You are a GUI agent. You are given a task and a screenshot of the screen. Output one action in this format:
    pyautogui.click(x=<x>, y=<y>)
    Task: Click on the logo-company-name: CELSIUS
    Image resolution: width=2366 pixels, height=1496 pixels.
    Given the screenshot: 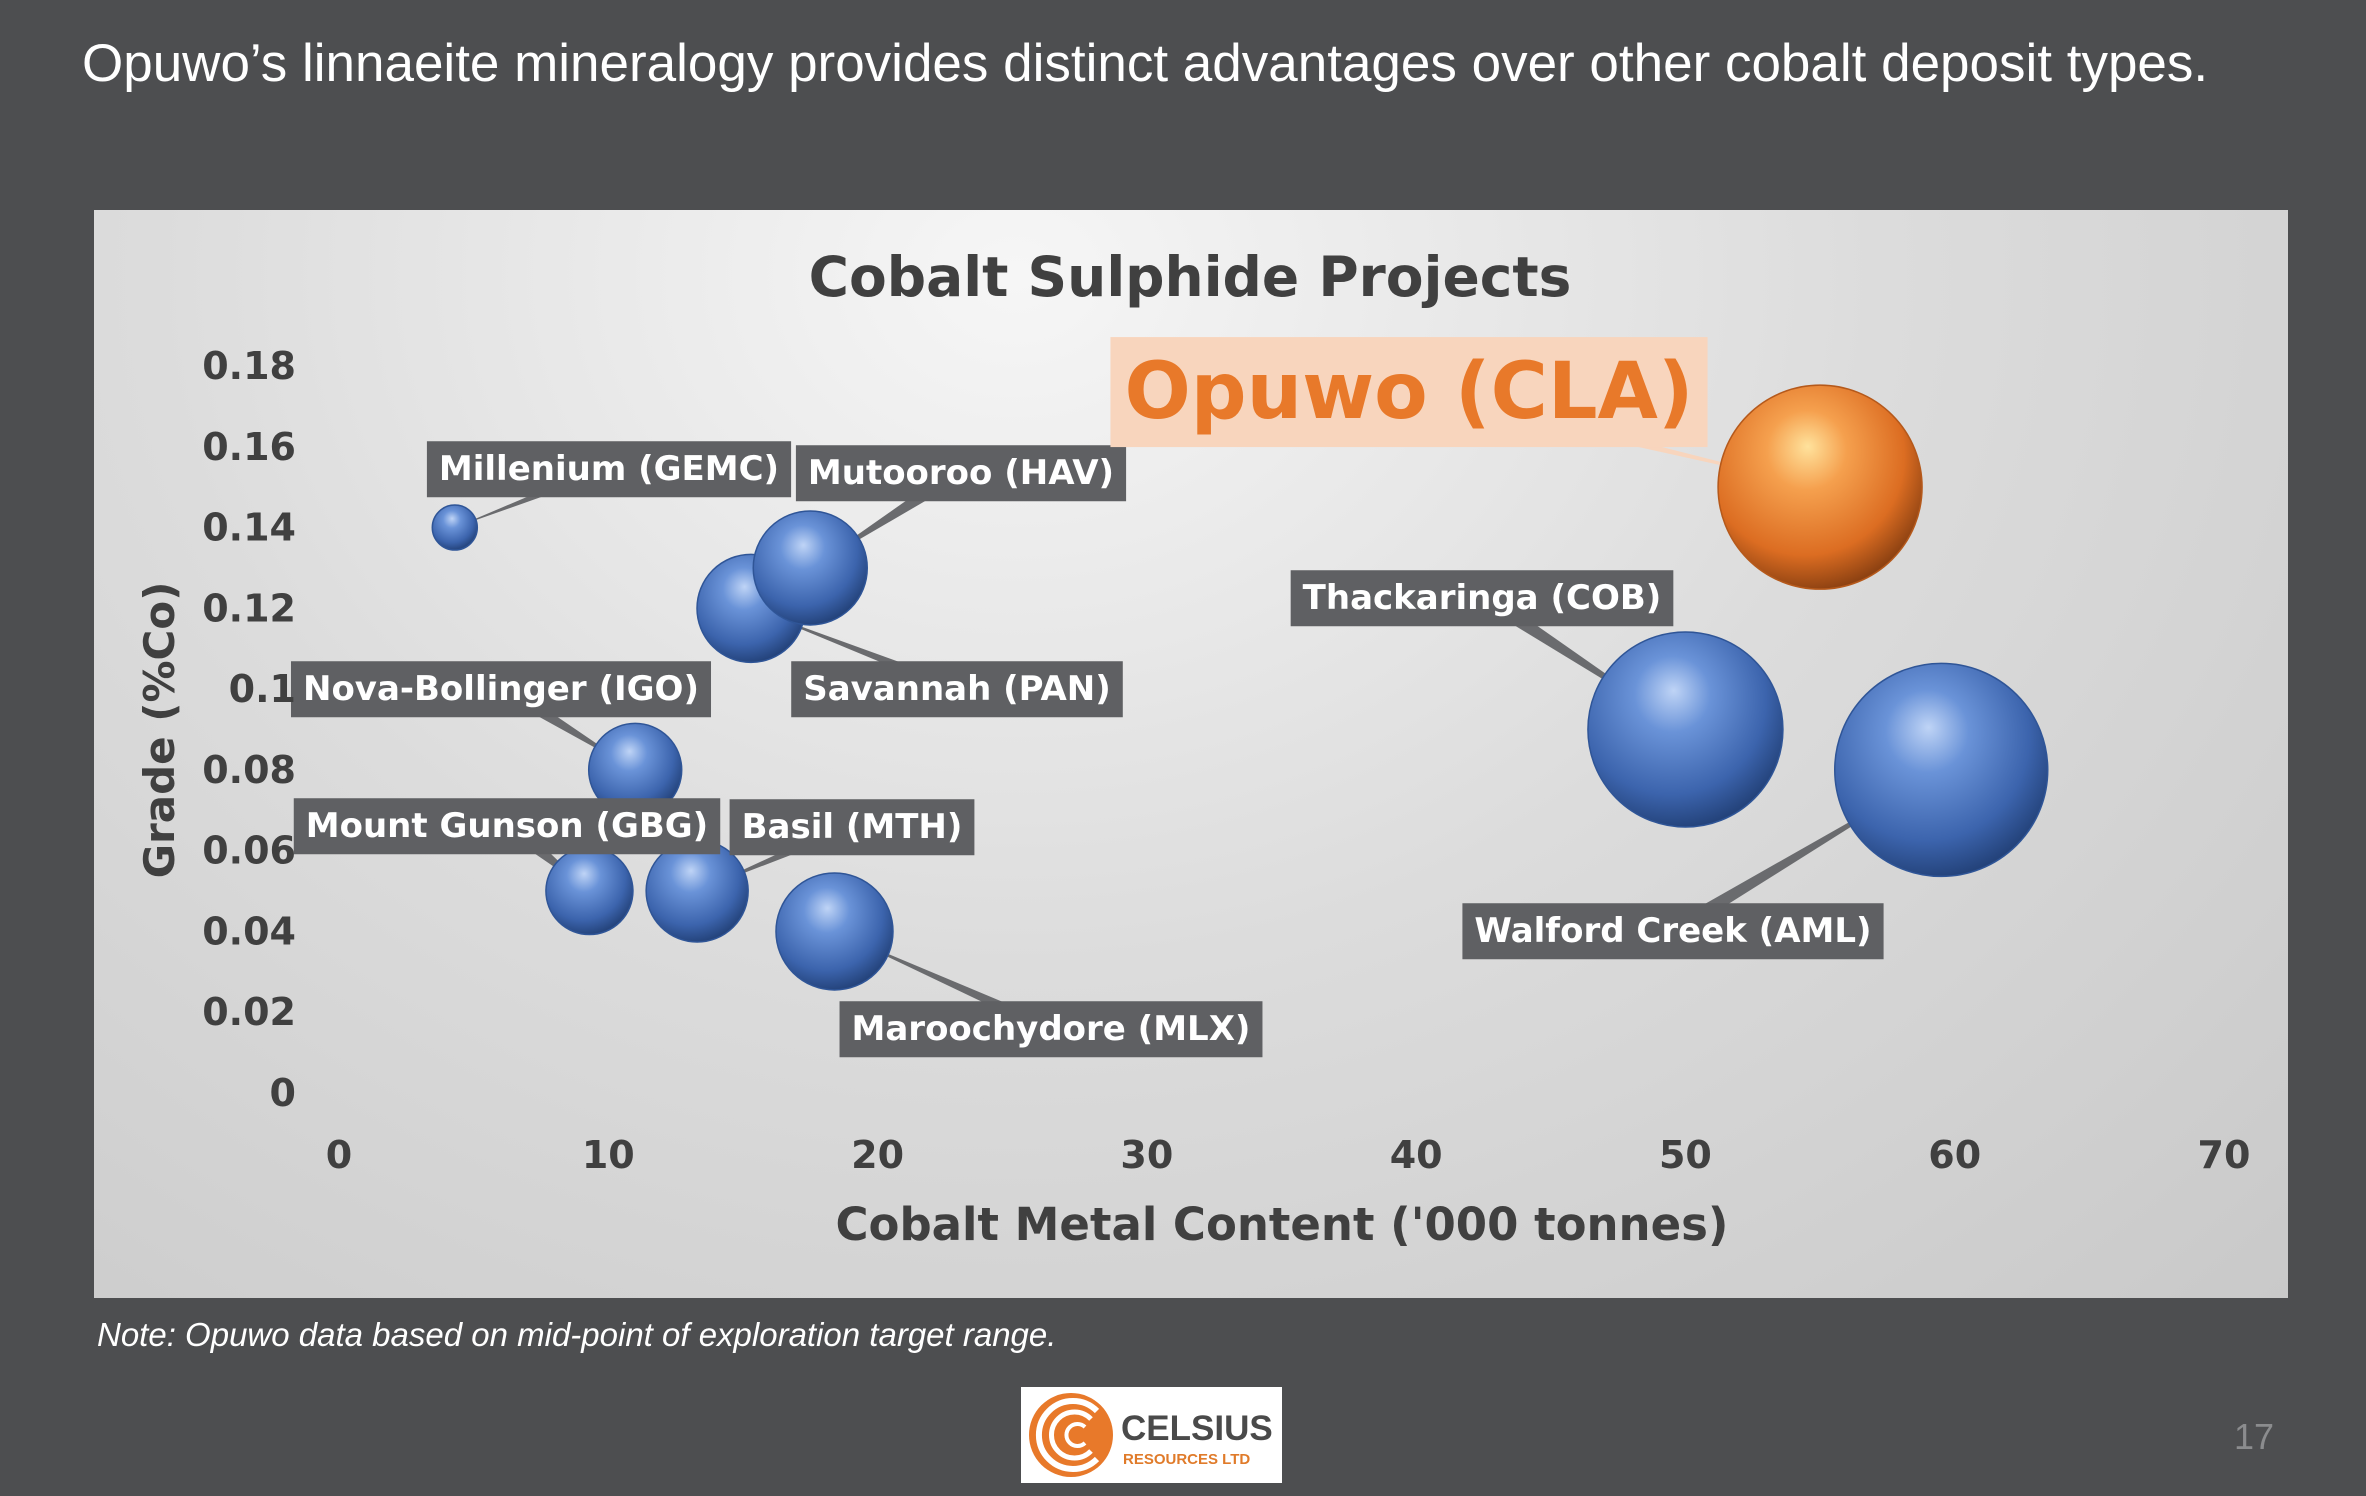 What is the action you would take?
    pyautogui.click(x=1197, y=1428)
    